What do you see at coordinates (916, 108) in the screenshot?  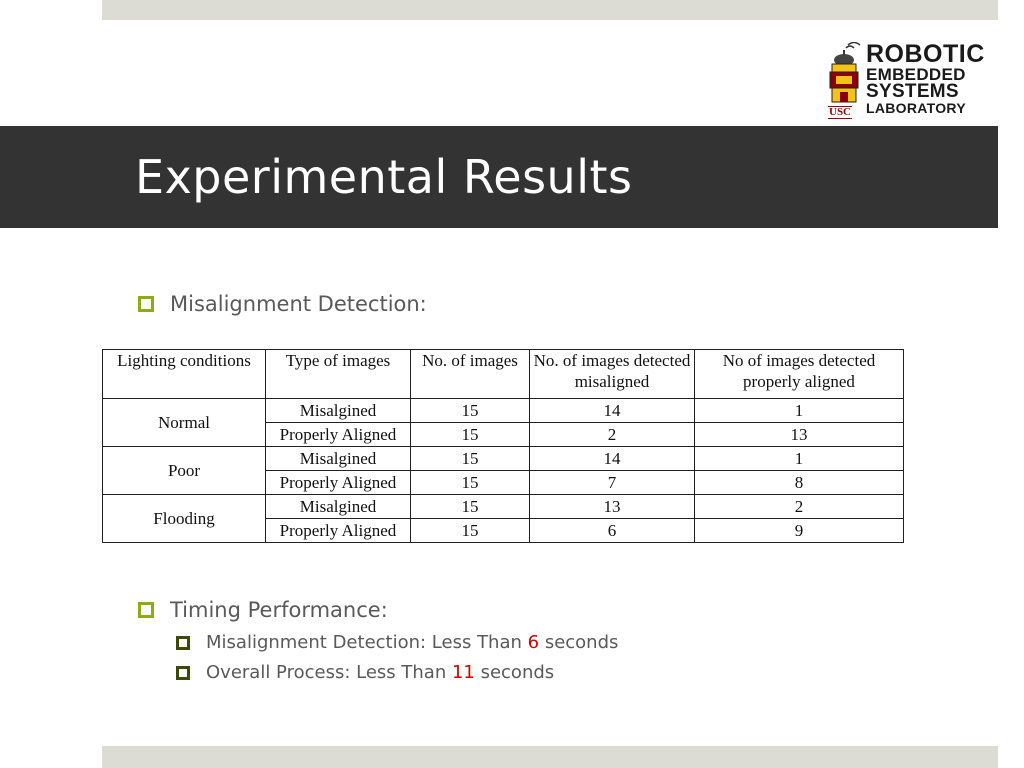 I see `logo-line-laboratory: LABORATORY` at bounding box center [916, 108].